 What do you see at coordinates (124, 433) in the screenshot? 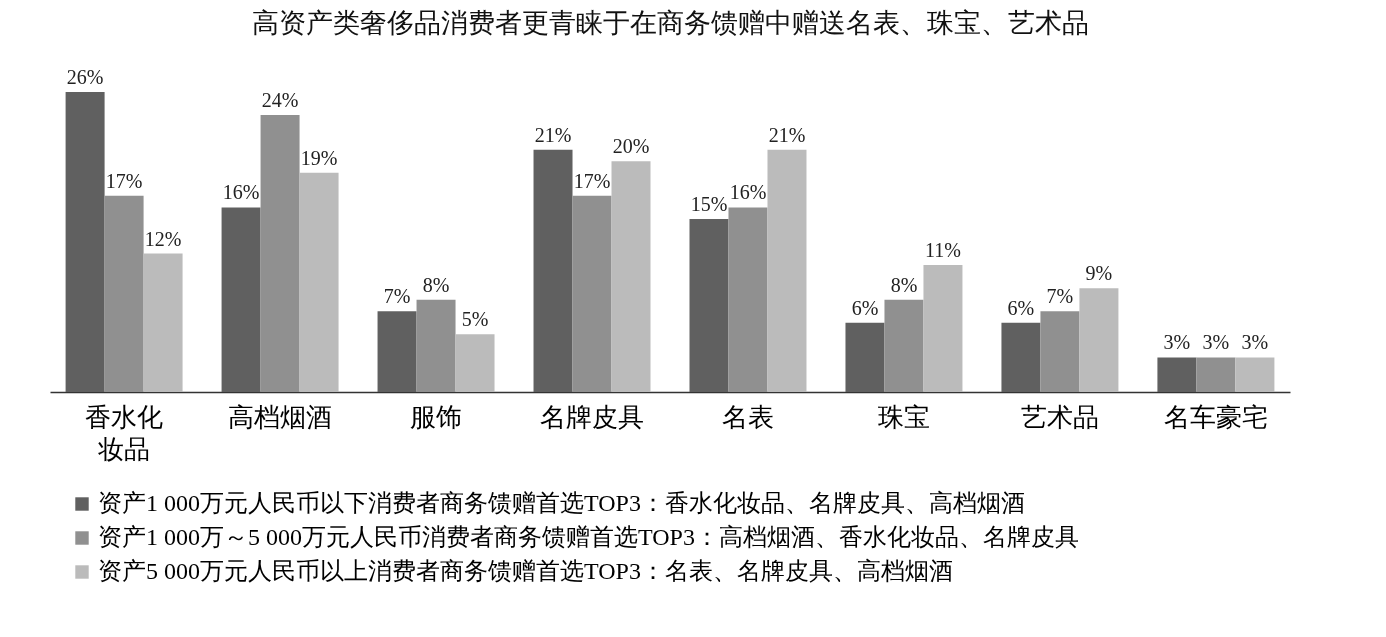
I see `x-tick-label: 香水化妆品` at bounding box center [124, 433].